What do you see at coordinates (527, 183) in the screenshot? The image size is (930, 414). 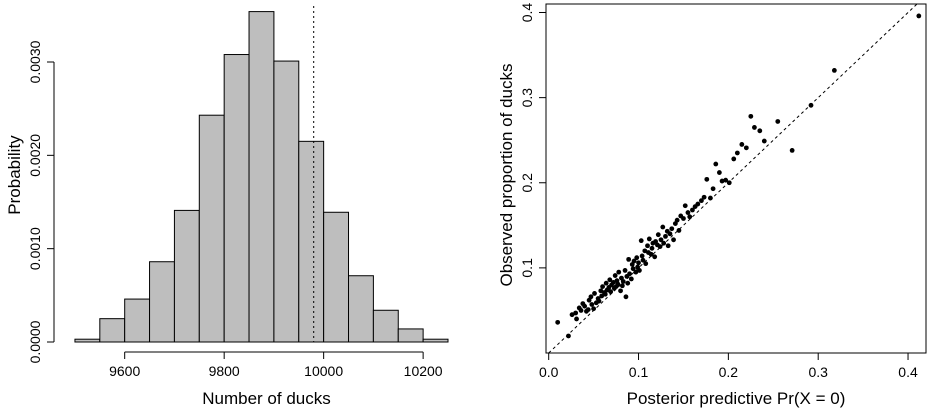 I see `scatter-y-tick-label: 0.2` at bounding box center [527, 183].